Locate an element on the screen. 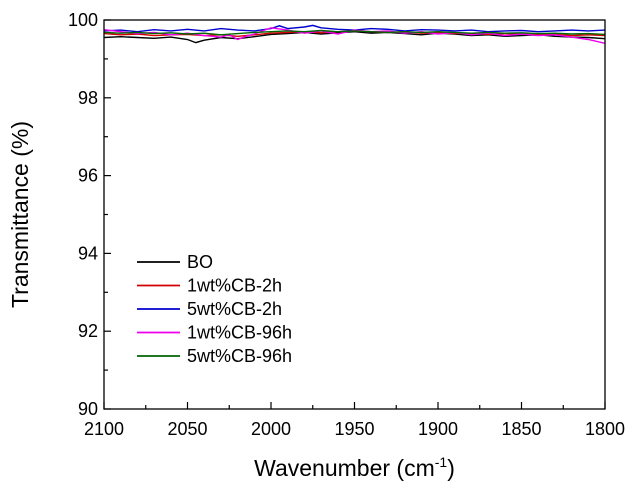  legend-label-3: 1wt%CB-96h is located at coordinates (239, 333).